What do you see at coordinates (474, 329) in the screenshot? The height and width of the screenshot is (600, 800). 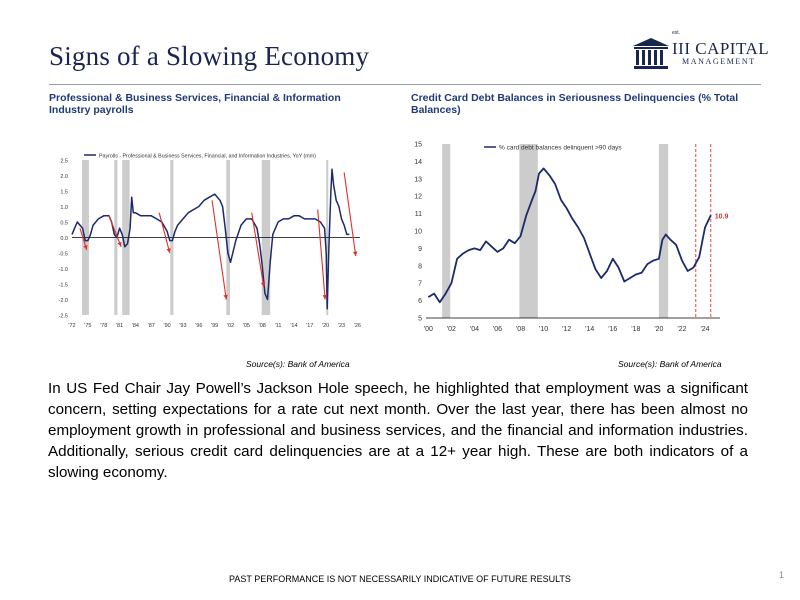 I see `x-tick-label: '04` at bounding box center [474, 329].